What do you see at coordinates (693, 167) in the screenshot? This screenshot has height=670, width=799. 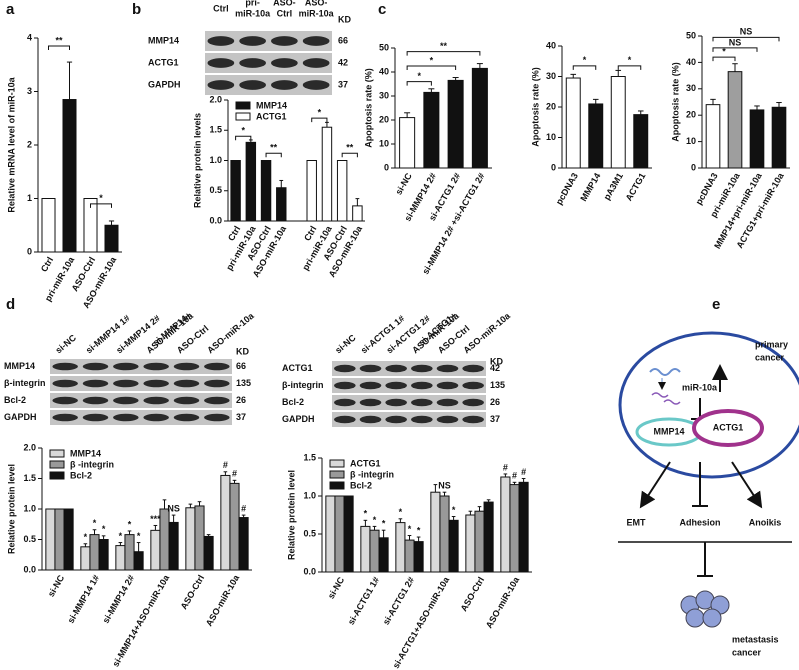 I see `y-tick-label: 0` at bounding box center [693, 167].